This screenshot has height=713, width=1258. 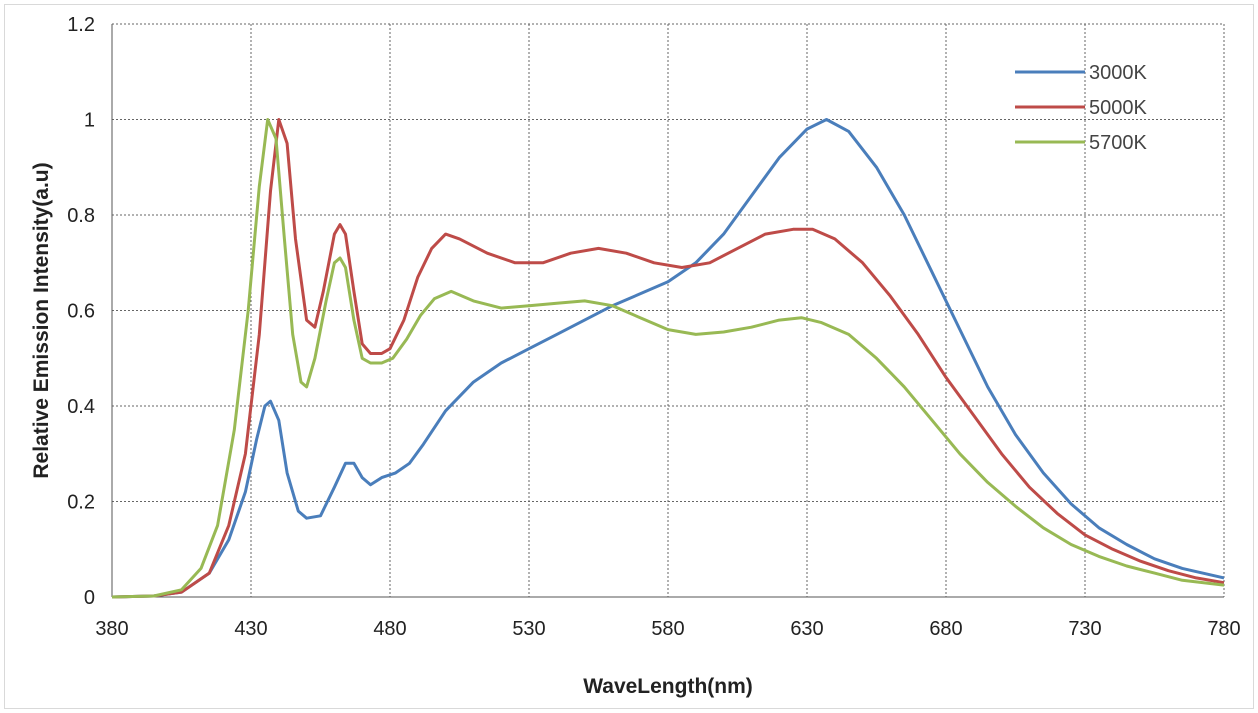 I want to click on y-axis-title: Relative Emission Intensity(a.u), so click(x=41, y=320).